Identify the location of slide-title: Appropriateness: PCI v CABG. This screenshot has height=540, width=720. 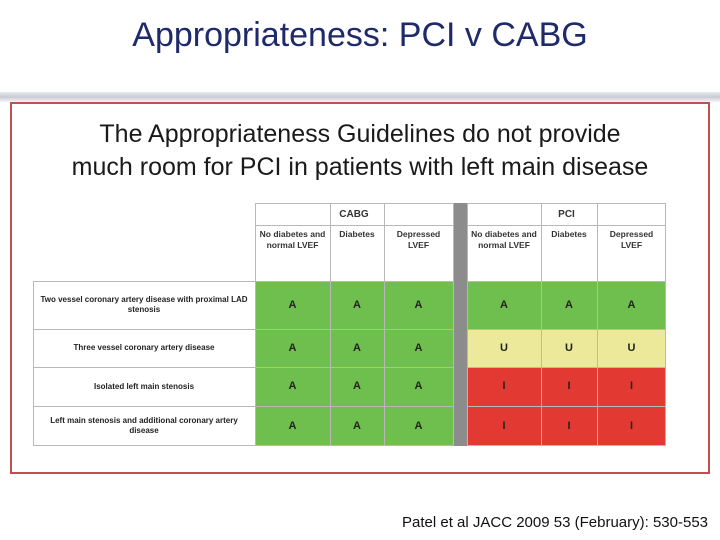
(360, 35).